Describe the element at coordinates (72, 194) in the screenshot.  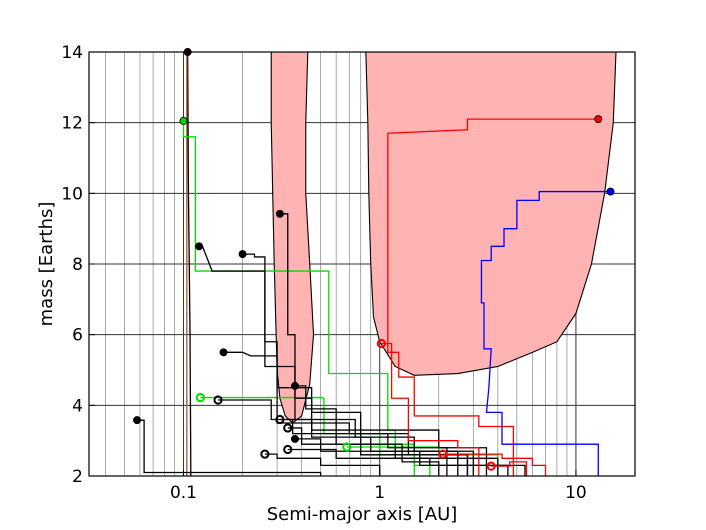
I see `y-tick-label: 10` at that location.